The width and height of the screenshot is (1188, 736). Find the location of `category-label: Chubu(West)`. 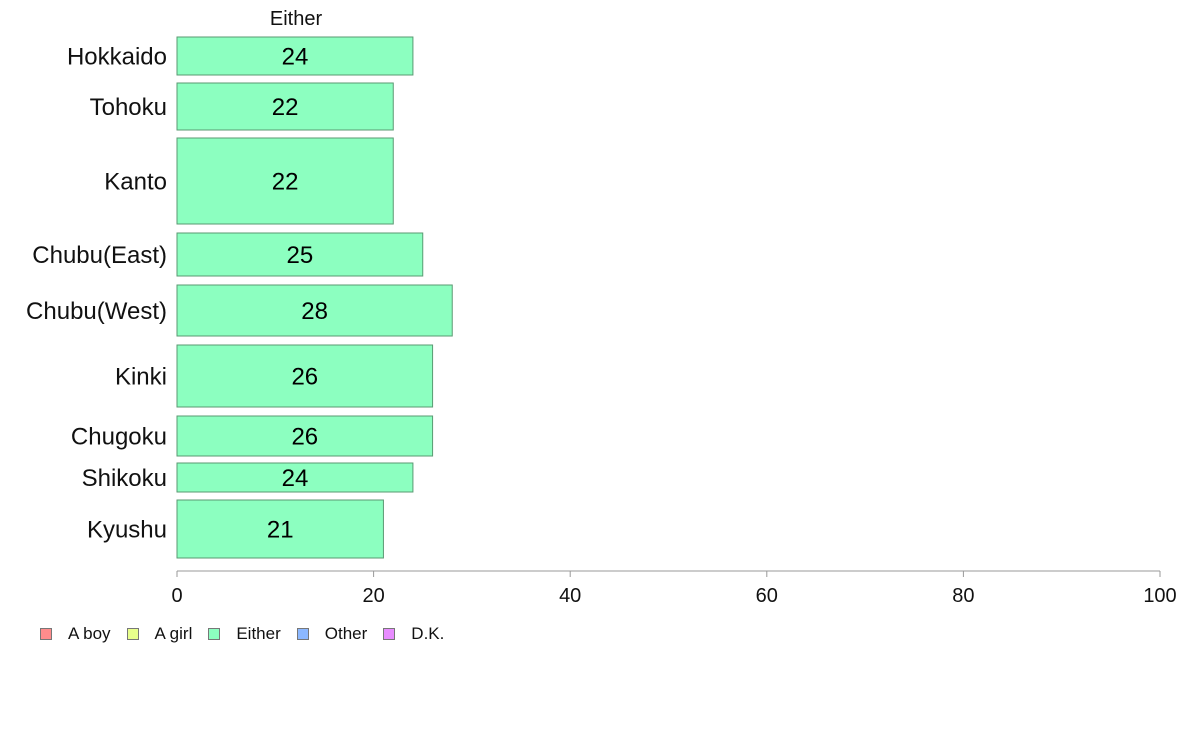

category-label: Chubu(West) is located at coordinates (96, 311).